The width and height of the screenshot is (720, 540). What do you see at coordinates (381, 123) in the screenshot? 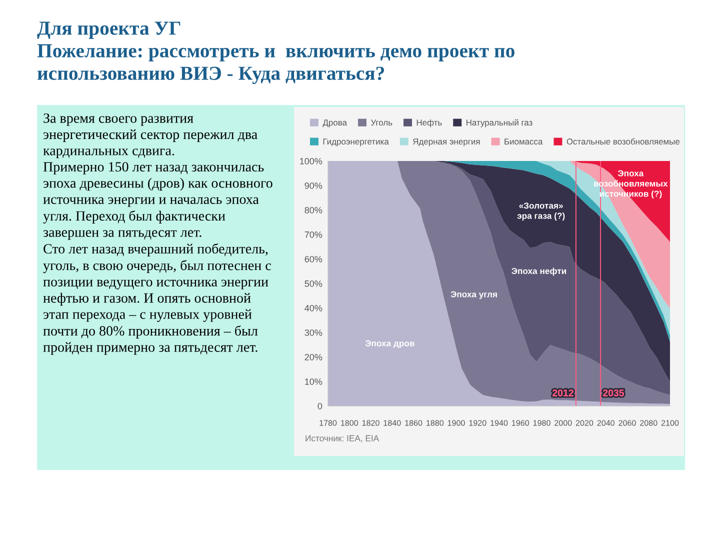
I see `legend-label: Уголь` at bounding box center [381, 123].